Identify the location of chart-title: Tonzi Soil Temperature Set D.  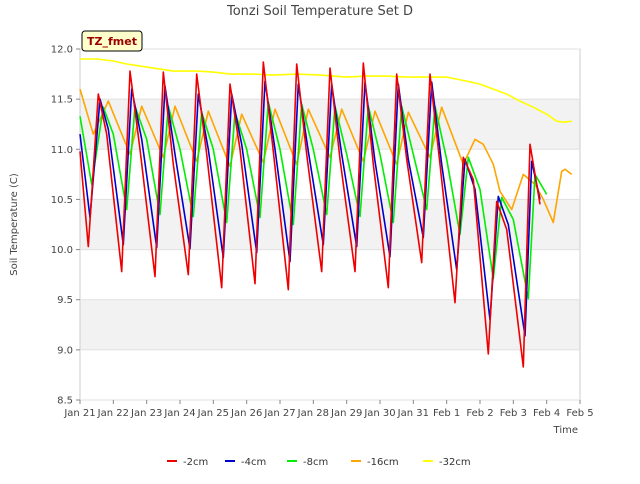
(319, 11).